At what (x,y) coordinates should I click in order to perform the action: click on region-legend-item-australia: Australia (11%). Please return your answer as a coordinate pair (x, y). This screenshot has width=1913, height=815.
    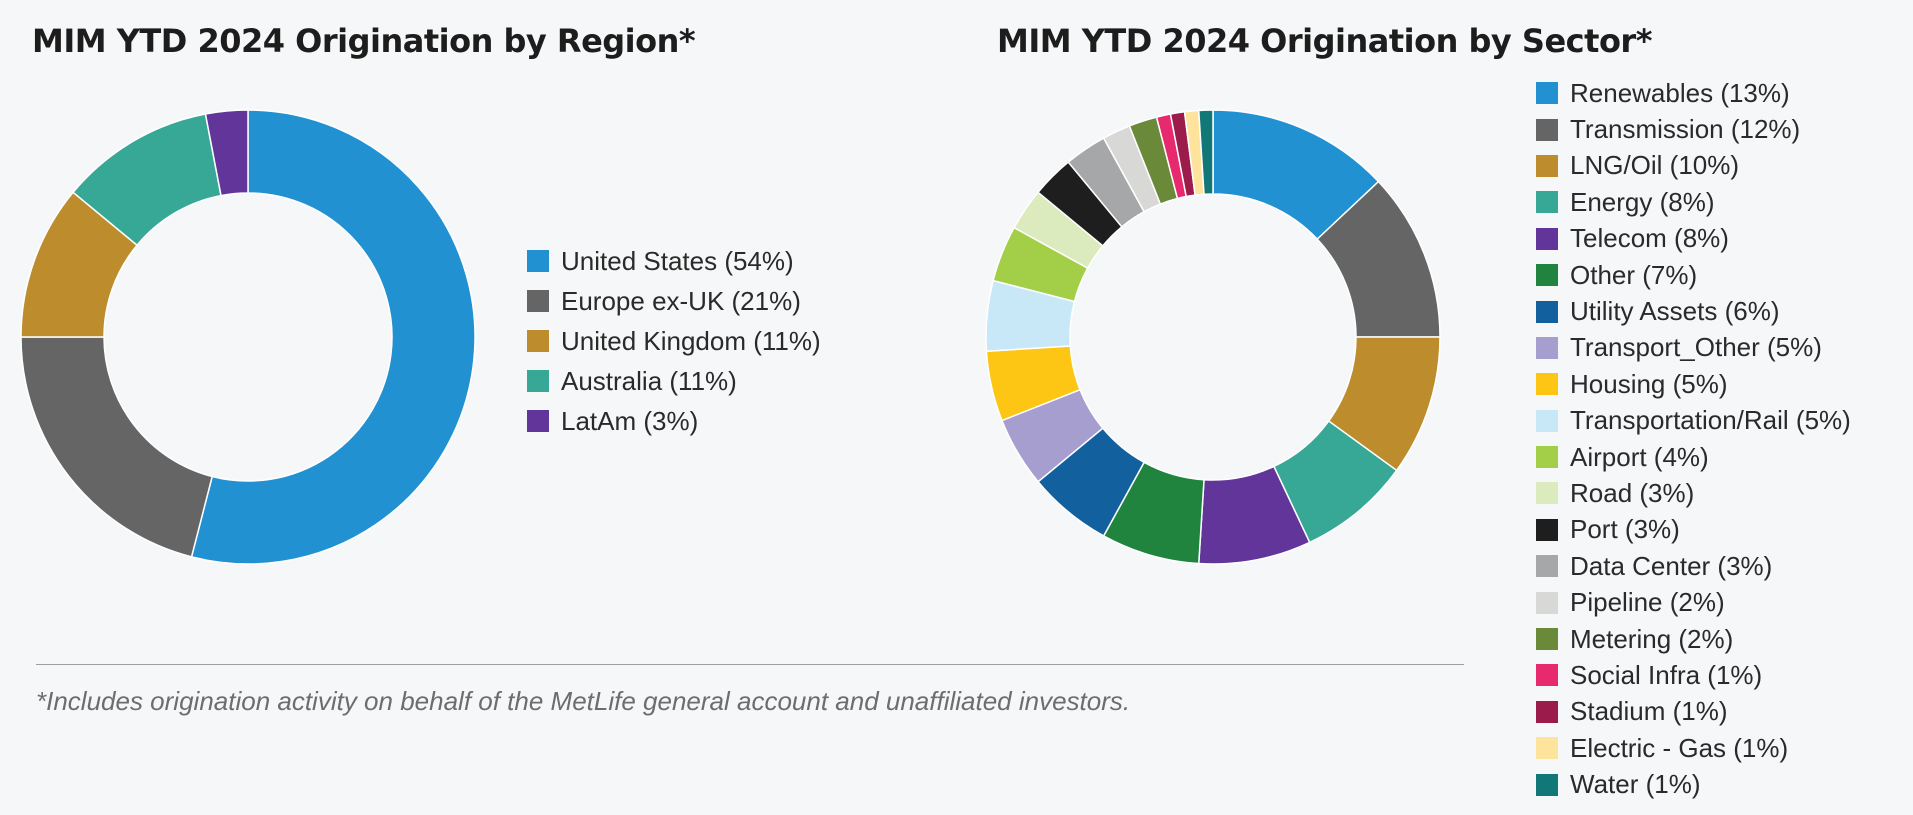
    Looking at the image, I should click on (674, 381).